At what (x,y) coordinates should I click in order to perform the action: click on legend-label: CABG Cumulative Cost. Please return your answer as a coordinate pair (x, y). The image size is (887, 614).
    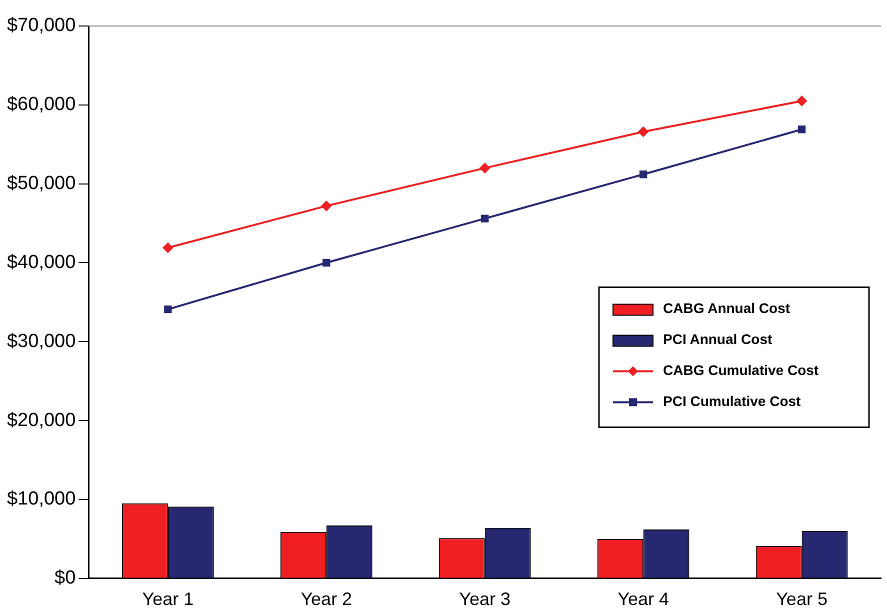
    Looking at the image, I should click on (741, 370).